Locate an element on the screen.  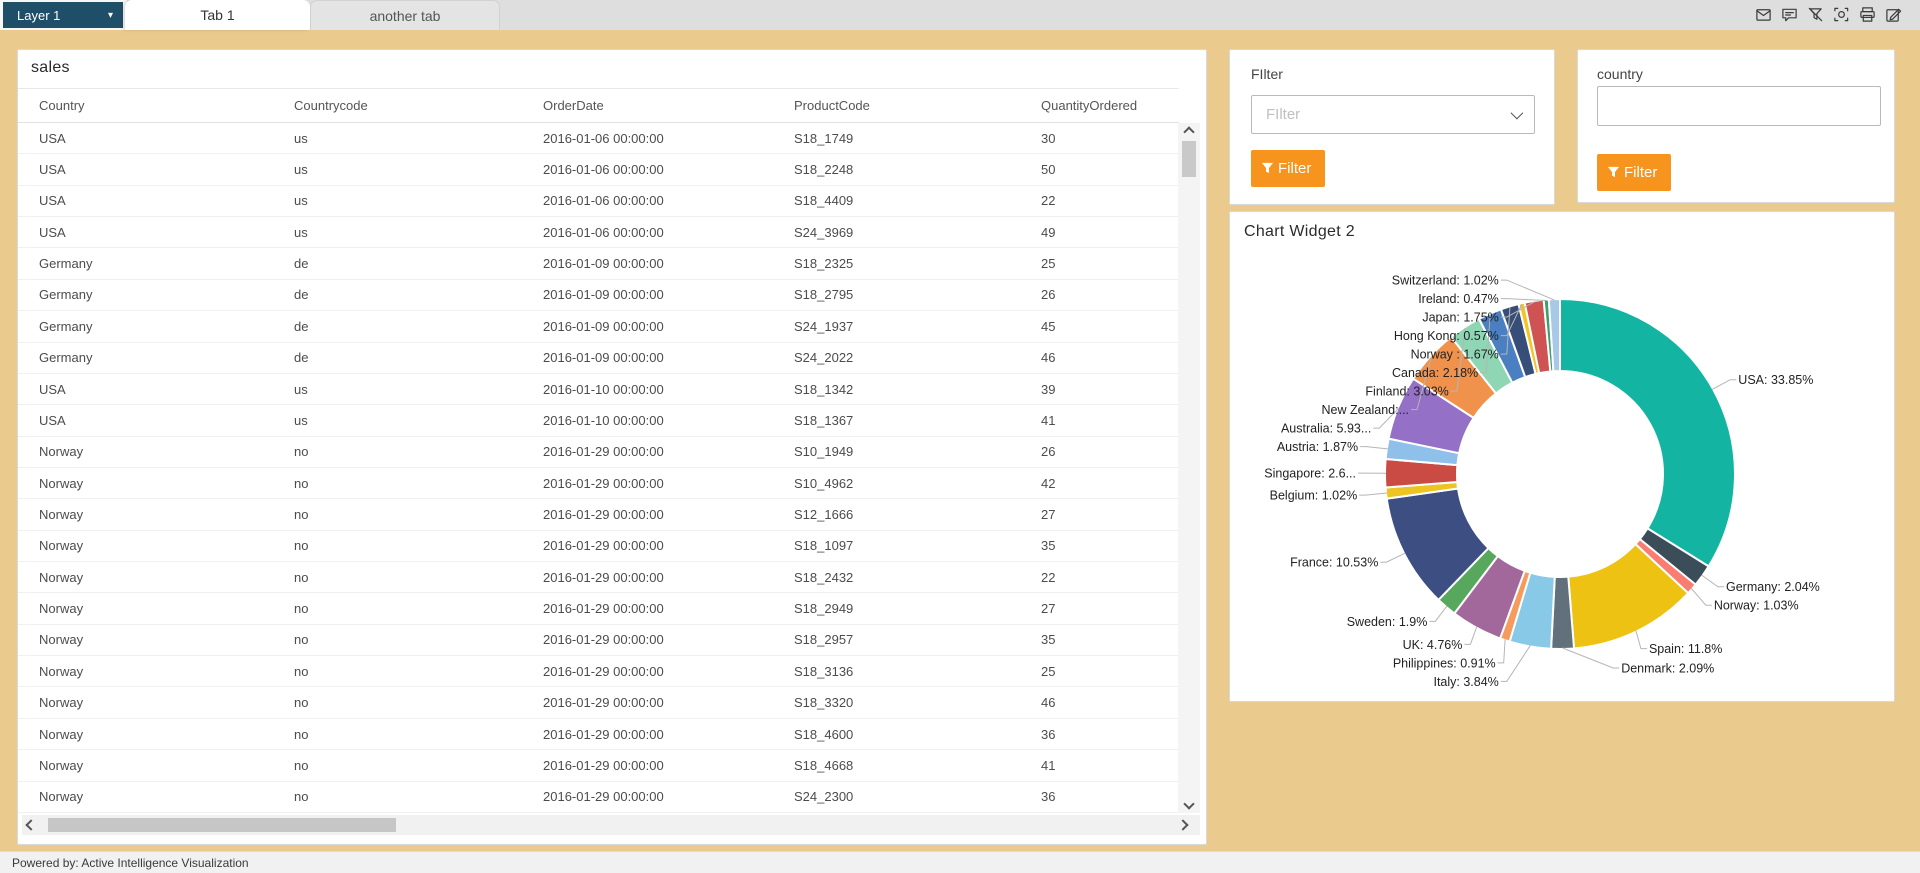
table-row: Norway no 2016-01-29 00:00:00 S18_2957 35 is located at coordinates (598, 640).